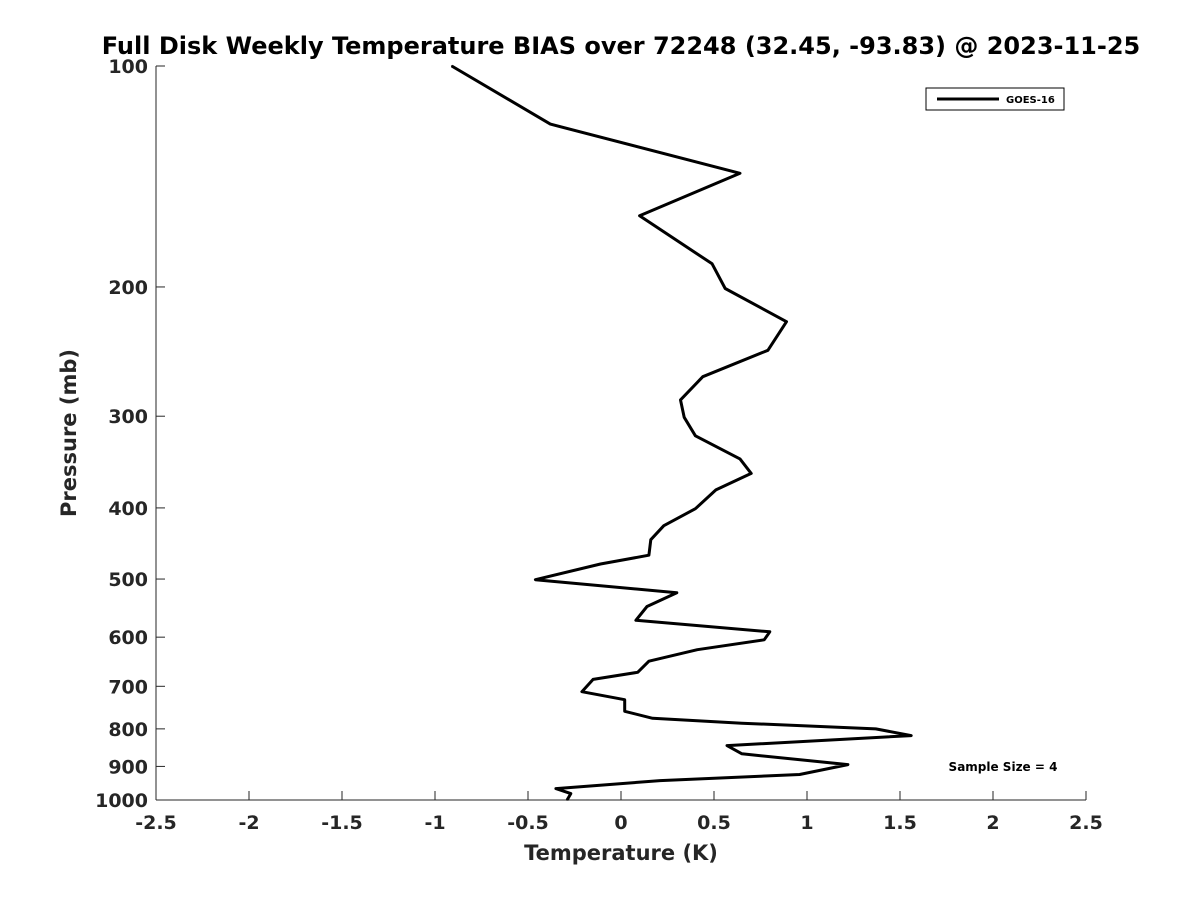 This screenshot has height=900, width=1200. Describe the element at coordinates (434, 823) in the screenshot. I see `x-tick-label: -1` at that location.